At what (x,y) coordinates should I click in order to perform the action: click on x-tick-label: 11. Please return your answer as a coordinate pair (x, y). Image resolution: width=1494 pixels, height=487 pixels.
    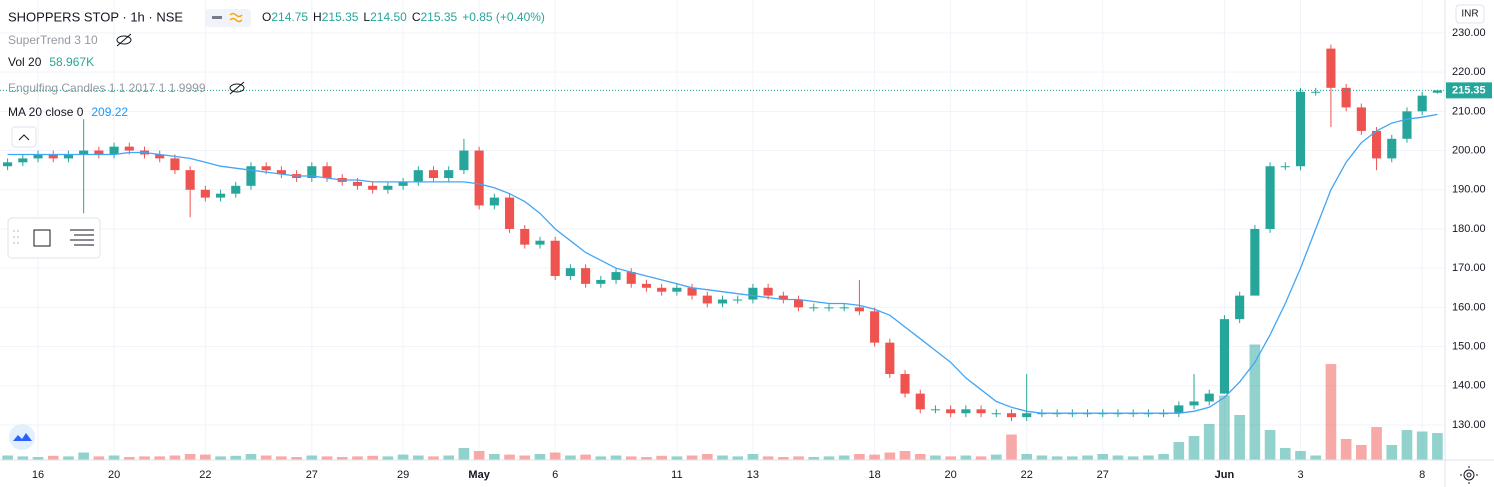
    Looking at the image, I should click on (676, 475).